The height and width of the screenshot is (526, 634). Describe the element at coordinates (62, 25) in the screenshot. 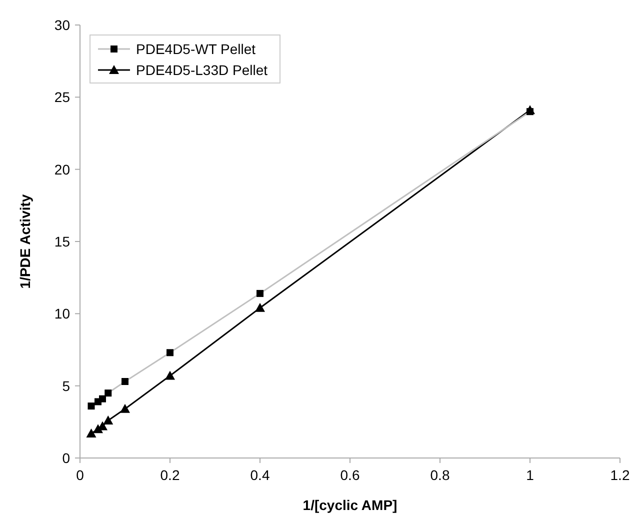

I see `y-tick-label: 30` at that location.